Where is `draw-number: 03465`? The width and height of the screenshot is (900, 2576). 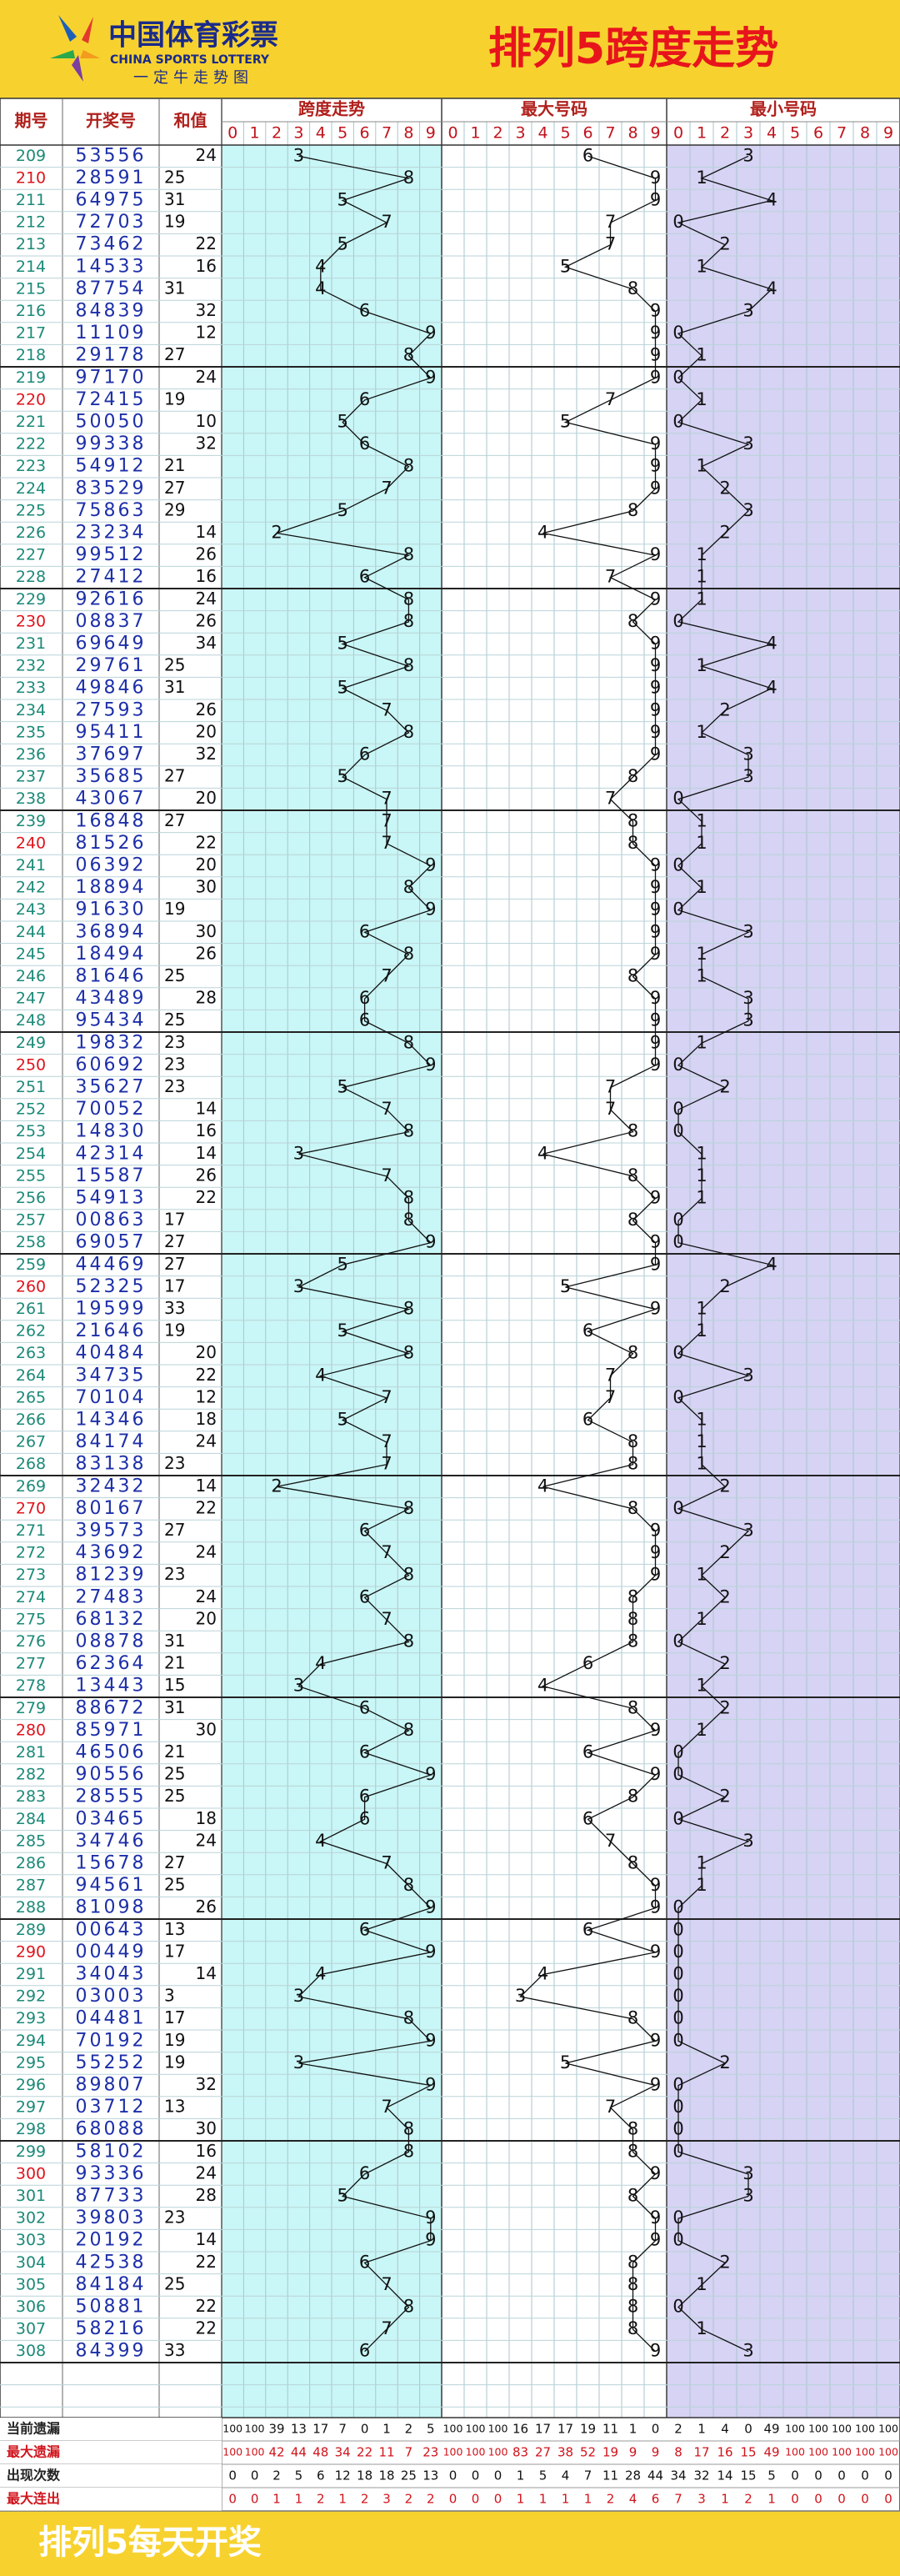
draw-number: 03465 is located at coordinates (111, 1818).